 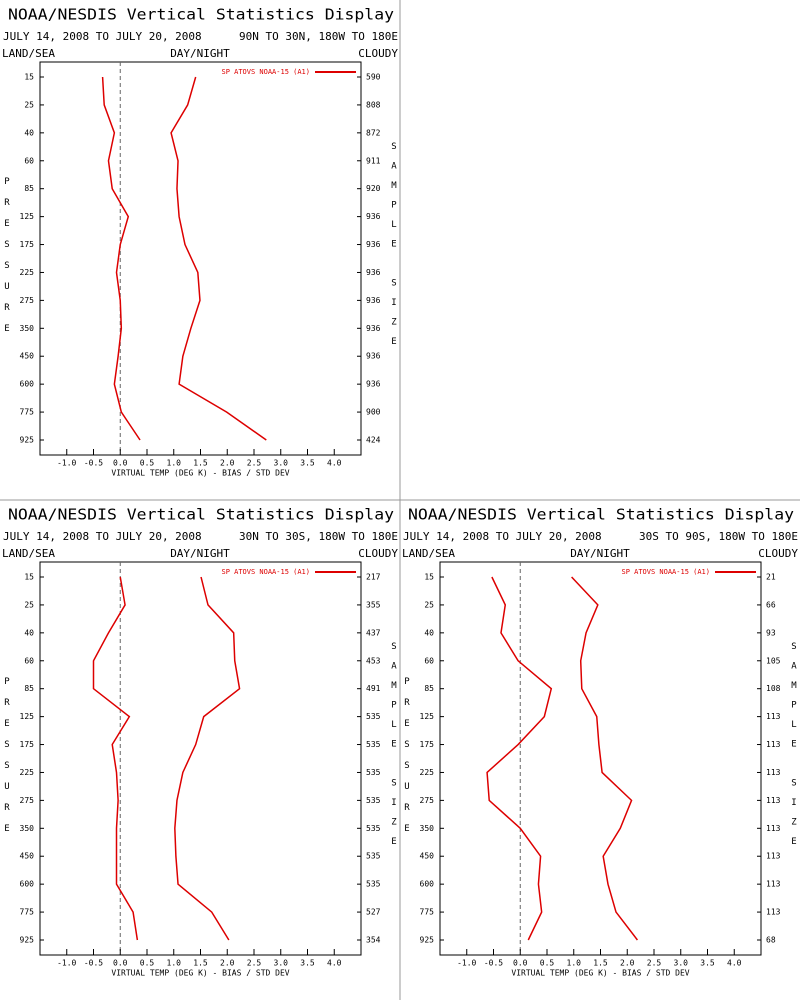 I want to click on sample-size-label: 21, so click(x=771, y=577).